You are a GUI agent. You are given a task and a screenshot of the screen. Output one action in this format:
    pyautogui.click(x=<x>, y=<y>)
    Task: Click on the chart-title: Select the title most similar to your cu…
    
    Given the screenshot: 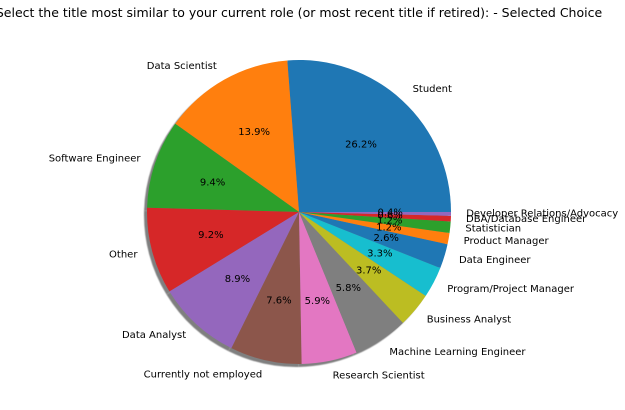 What is the action you would take?
    pyautogui.click(x=301, y=12)
    